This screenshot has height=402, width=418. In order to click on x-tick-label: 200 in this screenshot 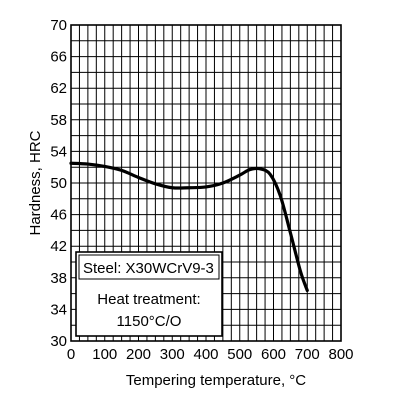, I will do `click(138, 354)`.